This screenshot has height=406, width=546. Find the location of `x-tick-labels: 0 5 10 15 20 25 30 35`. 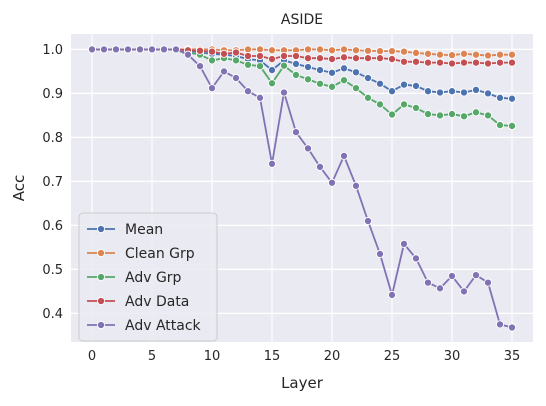

x-tick-labels: 0 5 10 15 20 25 30 35 is located at coordinates (304, 356).